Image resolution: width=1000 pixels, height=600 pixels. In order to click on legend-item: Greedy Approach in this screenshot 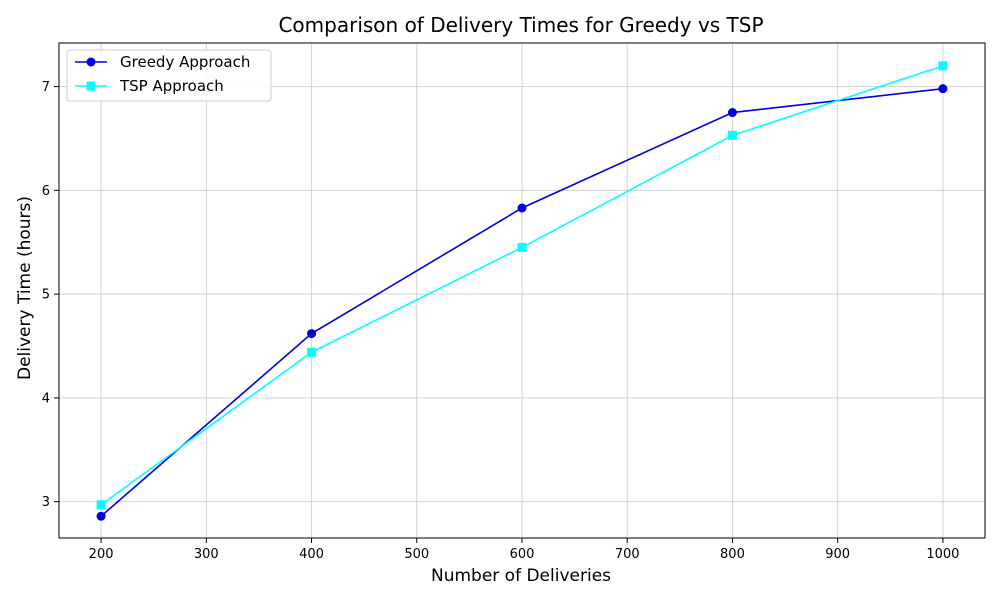, I will do `click(162, 62)`.